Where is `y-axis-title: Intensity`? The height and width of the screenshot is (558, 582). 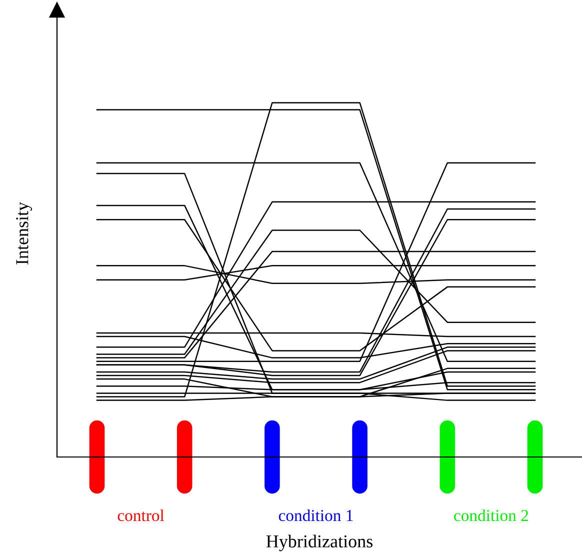 y-axis-title: Intensity is located at coordinates (24, 233).